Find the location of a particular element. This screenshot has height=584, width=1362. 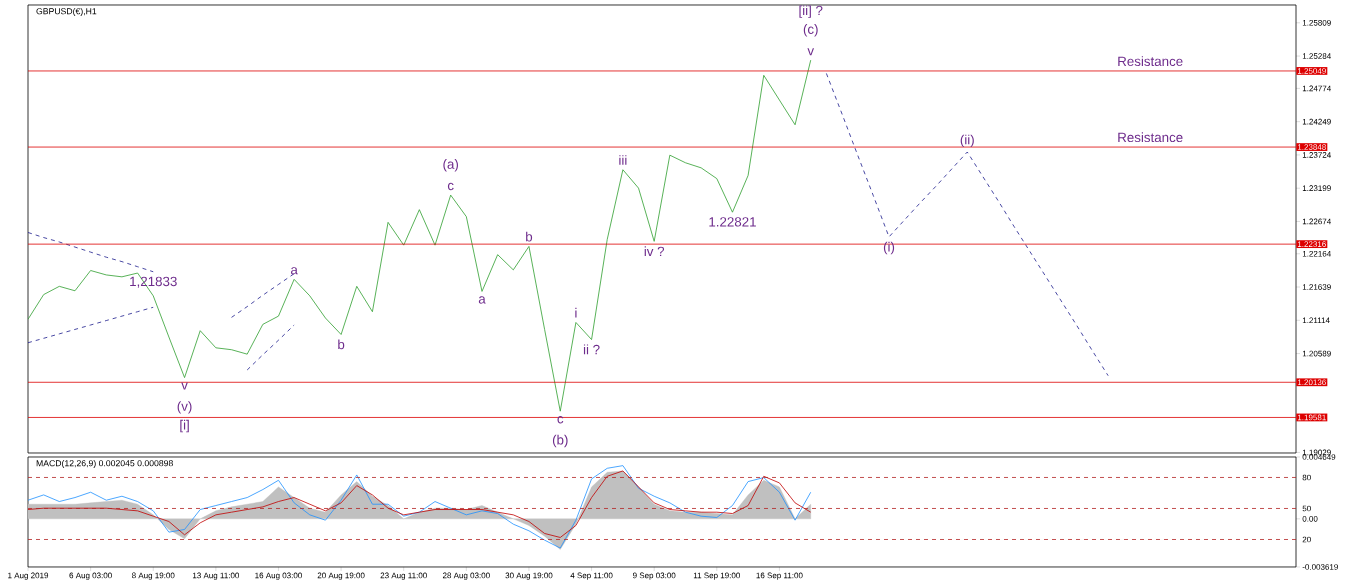

annotation: (v) is located at coordinates (184, 407).